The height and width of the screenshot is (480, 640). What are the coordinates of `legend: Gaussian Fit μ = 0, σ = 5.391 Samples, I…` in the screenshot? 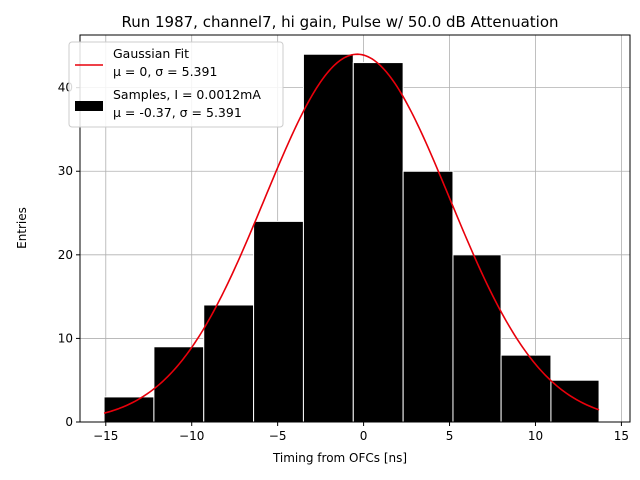 It's located at (176, 84).